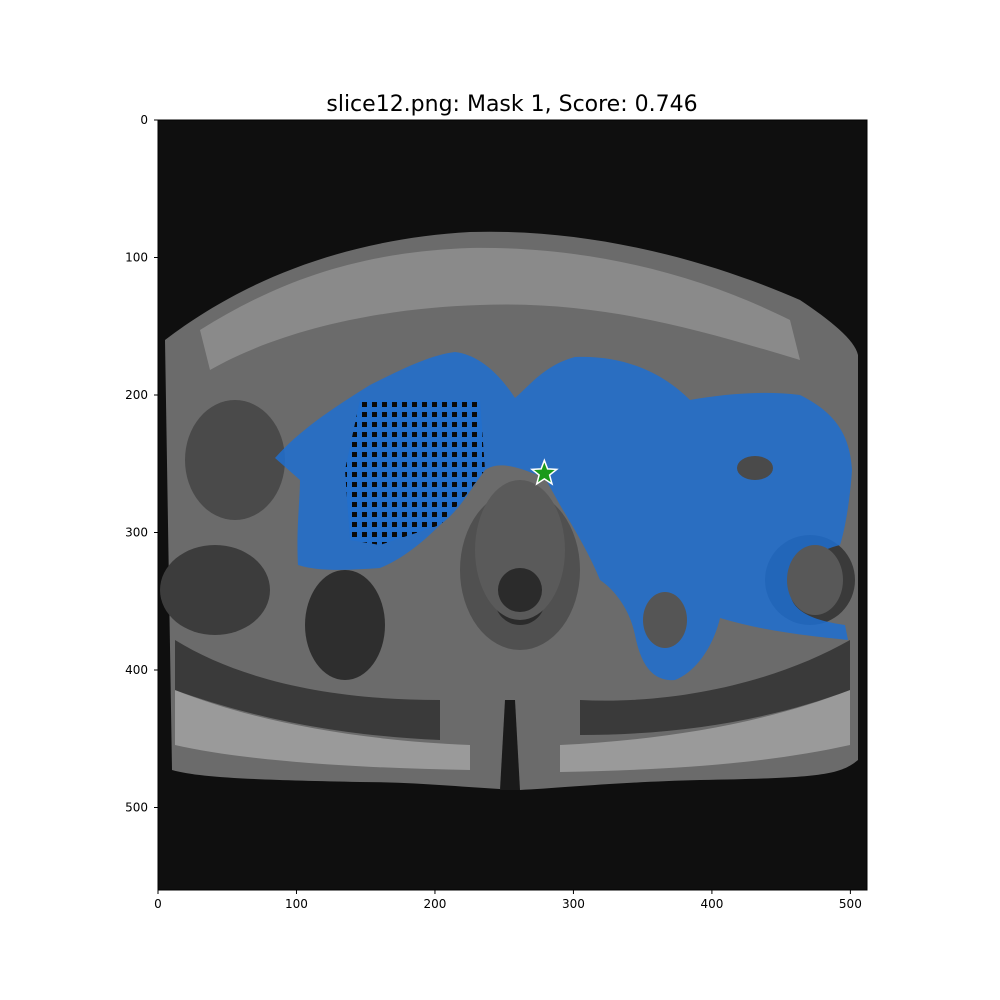 The width and height of the screenshot is (1000, 1000). Describe the element at coordinates (136, 395) in the screenshot. I see `y-tick-label: 200` at that location.